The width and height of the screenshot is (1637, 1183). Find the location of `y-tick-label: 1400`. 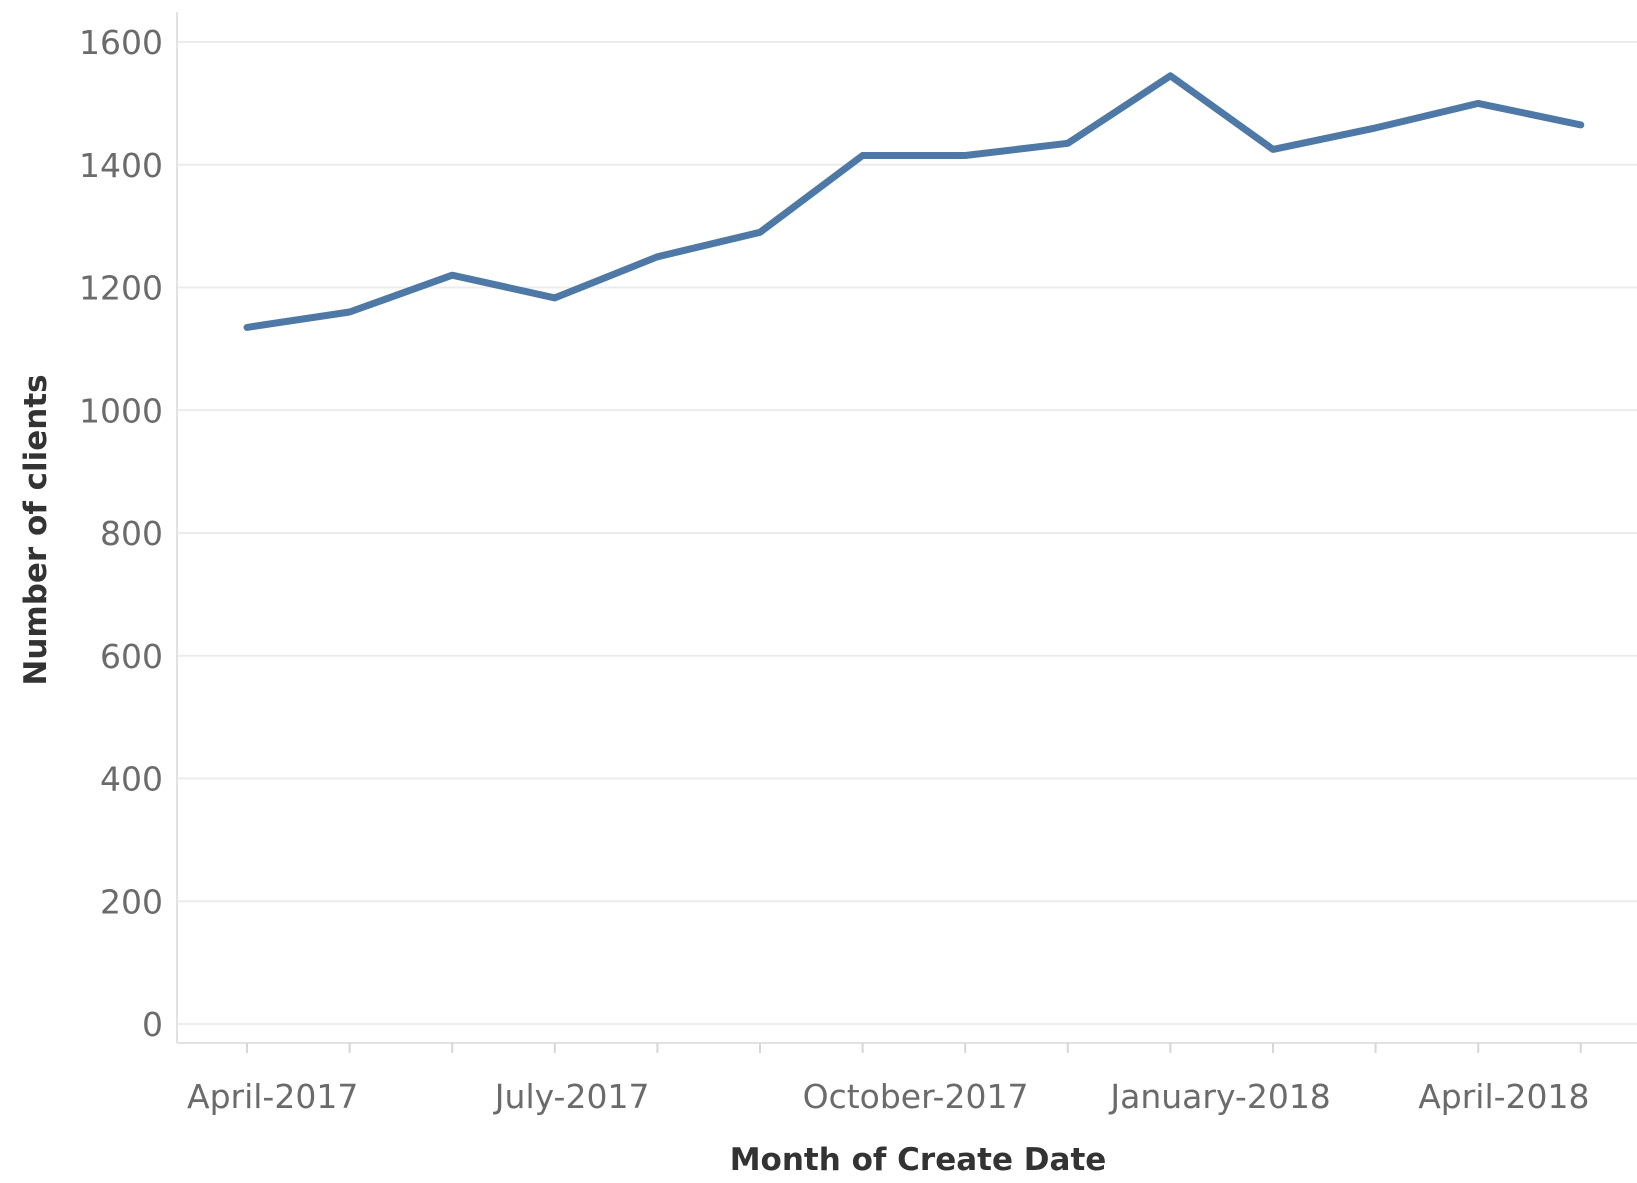

y-tick-label: 1400 is located at coordinates (121, 165).